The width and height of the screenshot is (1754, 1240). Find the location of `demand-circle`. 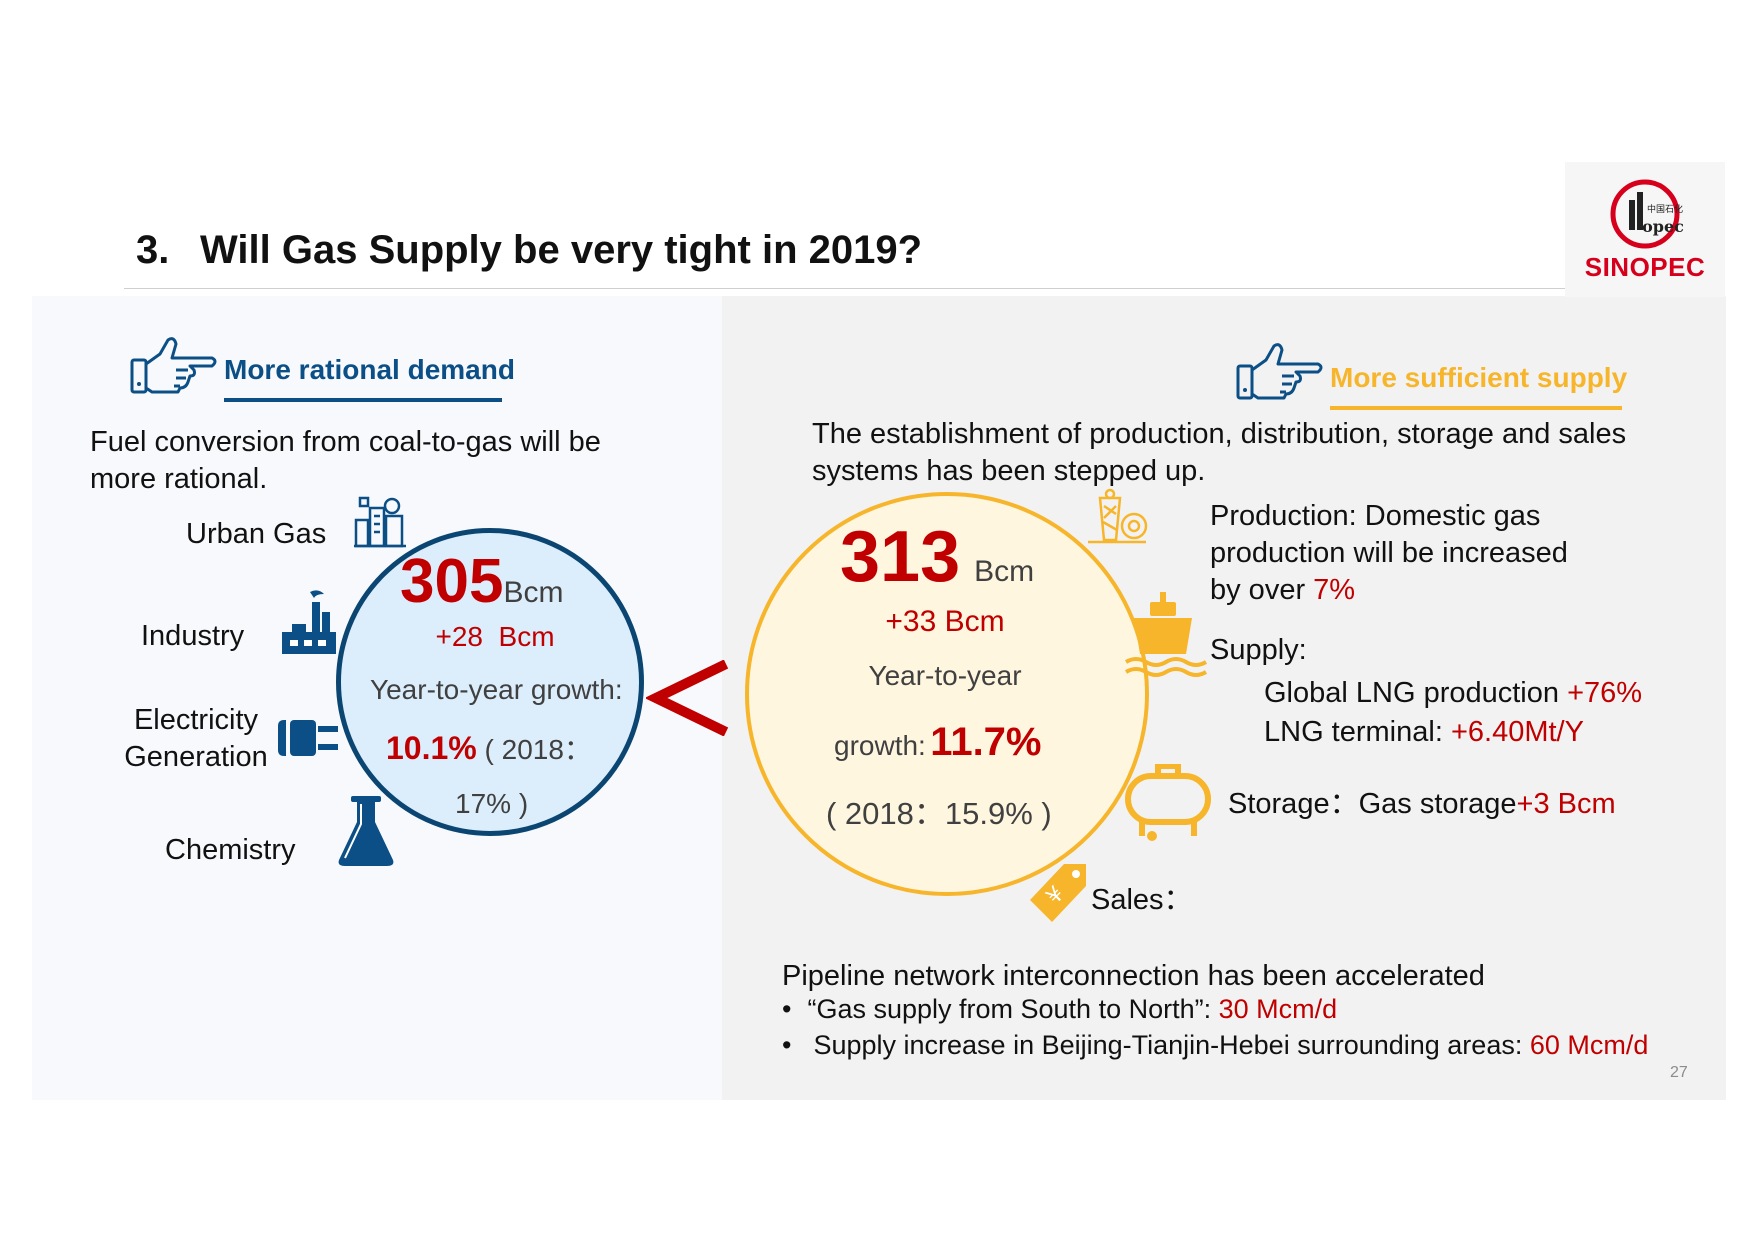

demand-circle is located at coordinates (490, 682).